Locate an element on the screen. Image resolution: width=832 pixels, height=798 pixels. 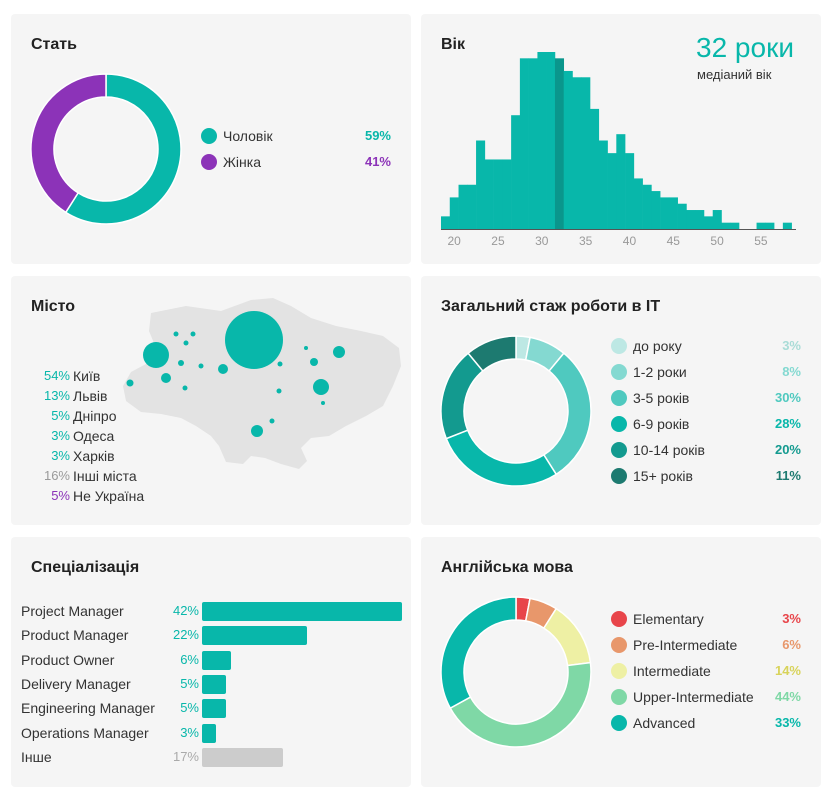
ukraine-map is located at coordinates (262, 383).